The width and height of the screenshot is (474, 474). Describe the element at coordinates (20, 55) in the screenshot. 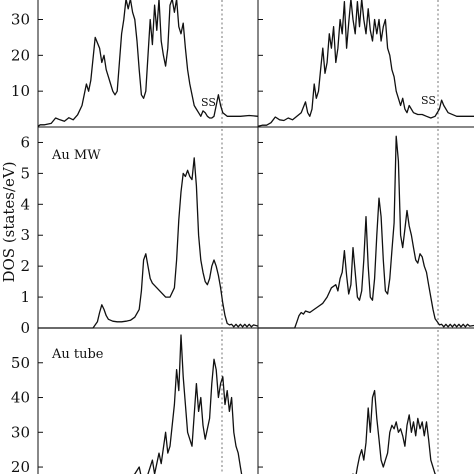

I see `y-tick-label-row0-1: 20` at that location.